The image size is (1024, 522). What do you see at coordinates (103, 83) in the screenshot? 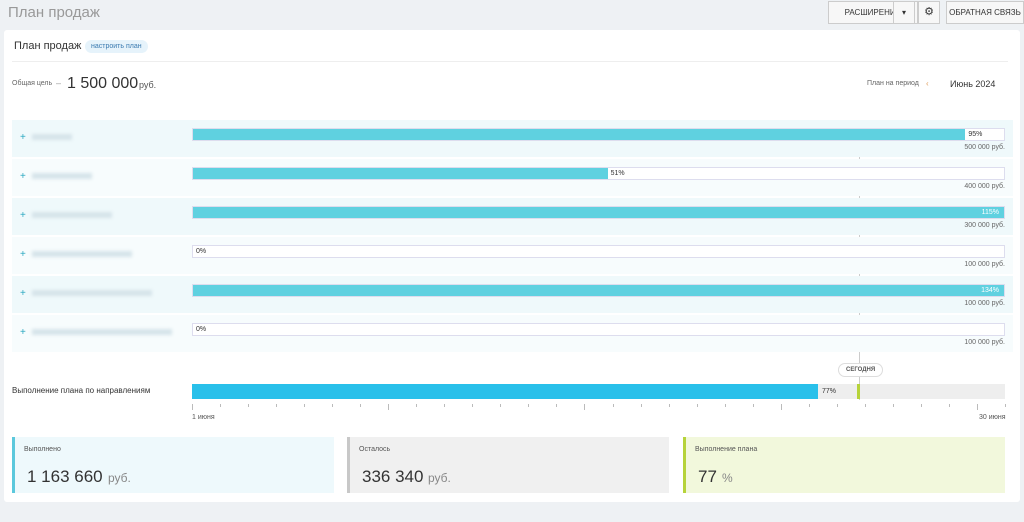
I see `goal-amount: 1 500 000` at bounding box center [103, 83].